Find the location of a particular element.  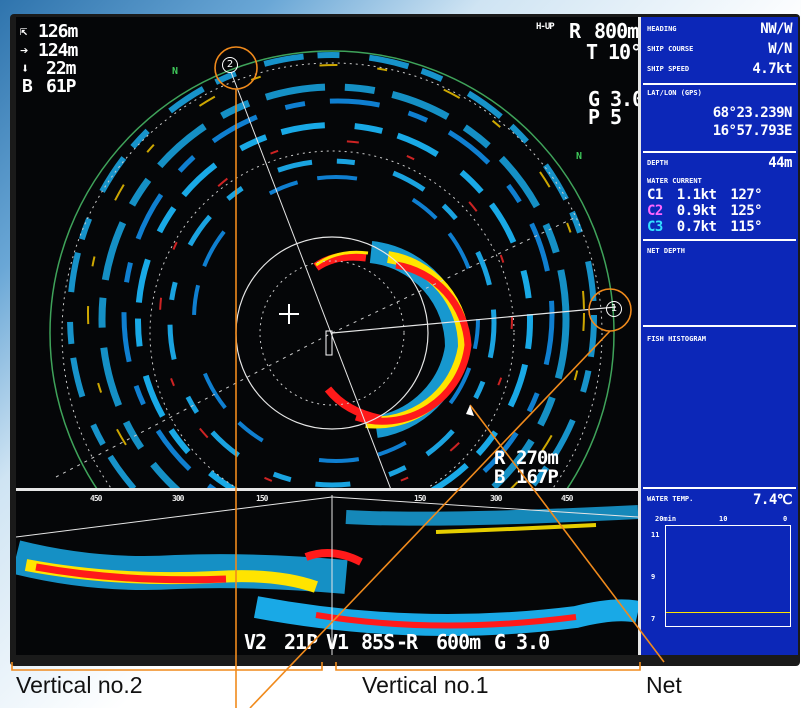

readout-line-4-value: 61P is located at coordinates (61, 86).